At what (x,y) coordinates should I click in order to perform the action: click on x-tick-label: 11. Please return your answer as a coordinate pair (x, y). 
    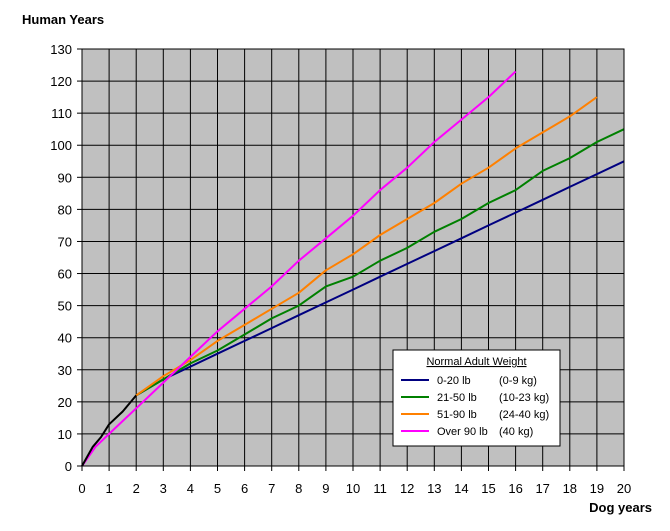
    Looking at the image, I should click on (380, 488).